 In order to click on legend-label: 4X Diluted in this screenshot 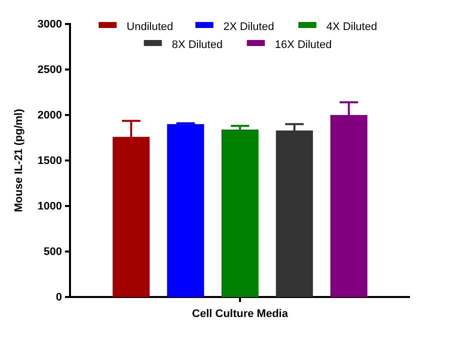, I will do `click(352, 27)`.